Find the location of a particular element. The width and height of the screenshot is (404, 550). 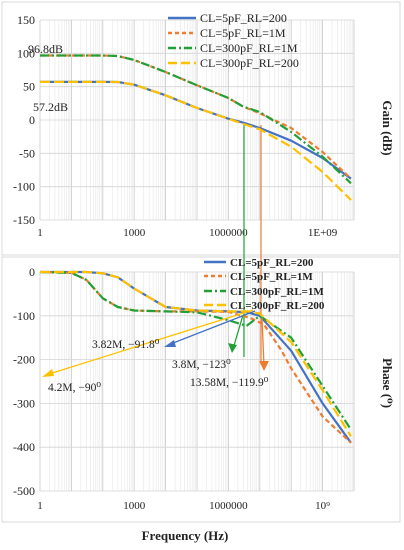

gain-annotation-high: 96.8dB is located at coordinates (45, 49).